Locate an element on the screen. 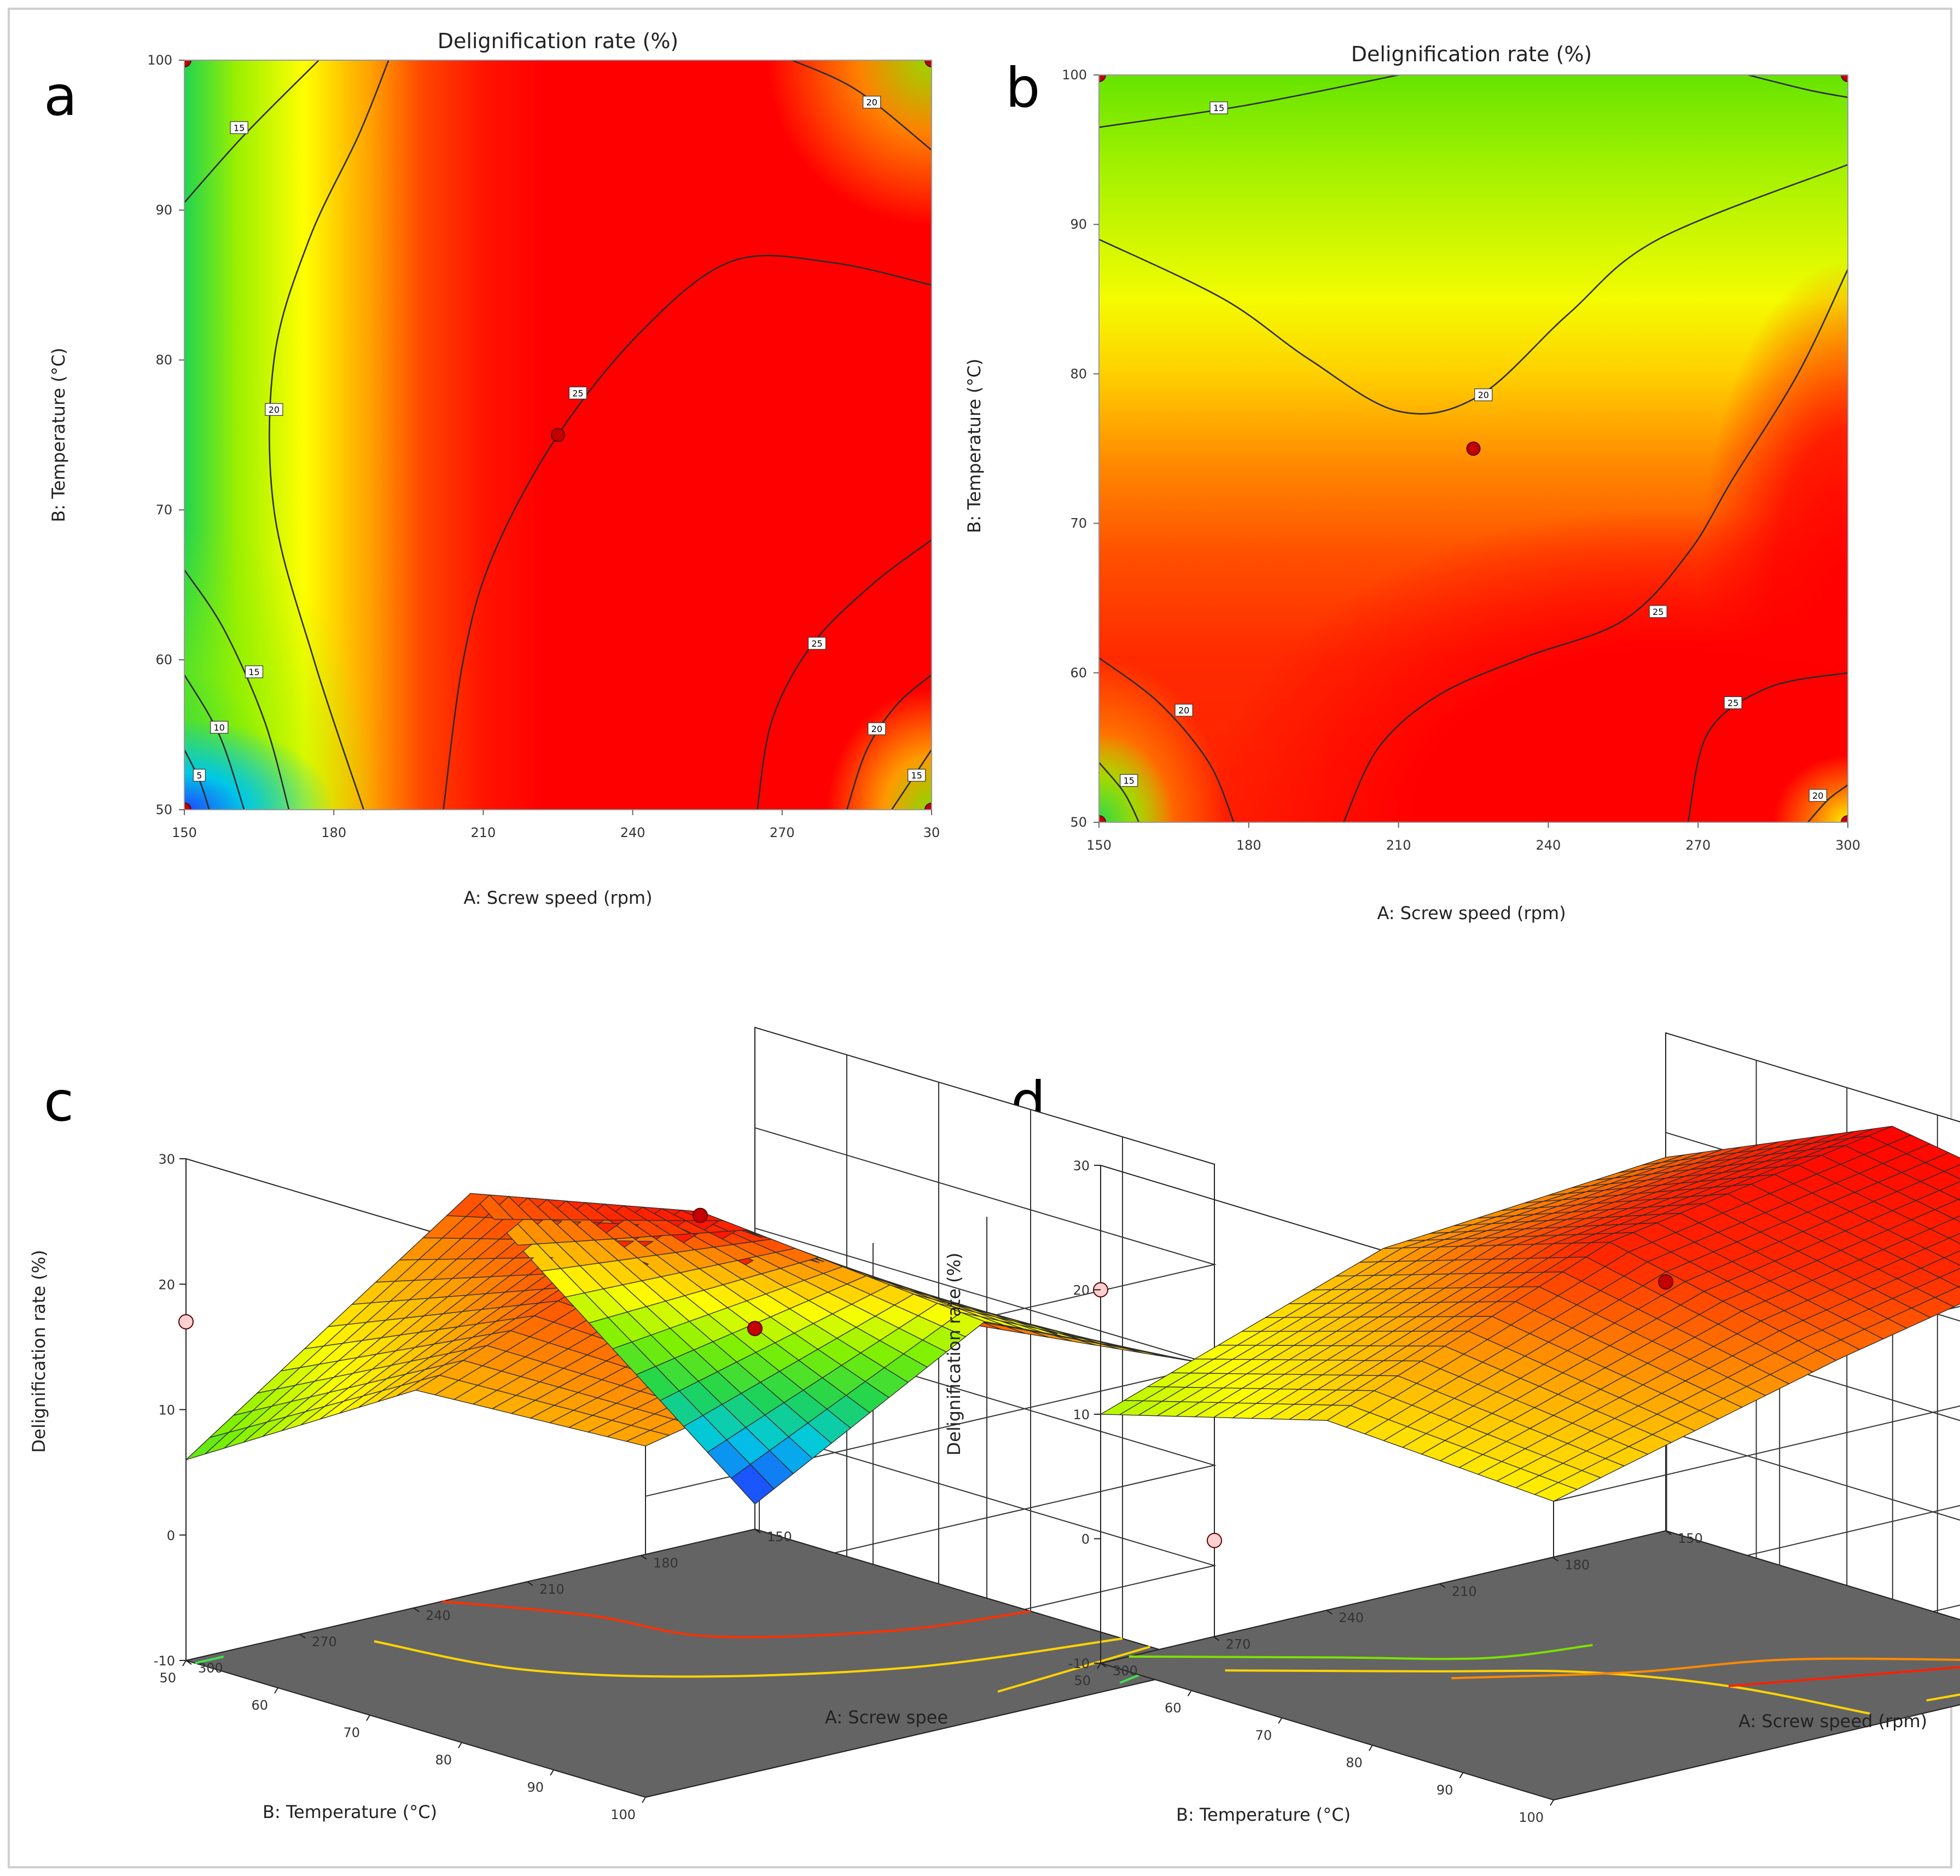 The image size is (1960, 1876). x-tick-label-5: 30 is located at coordinates (932, 832).